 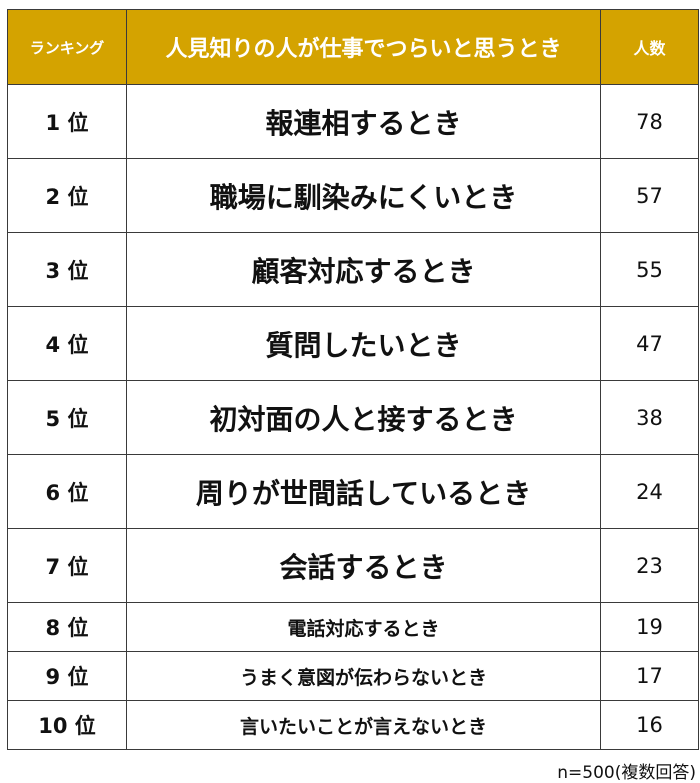 What do you see at coordinates (649, 47) in the screenshot?
I see `header-count: 人数` at bounding box center [649, 47].